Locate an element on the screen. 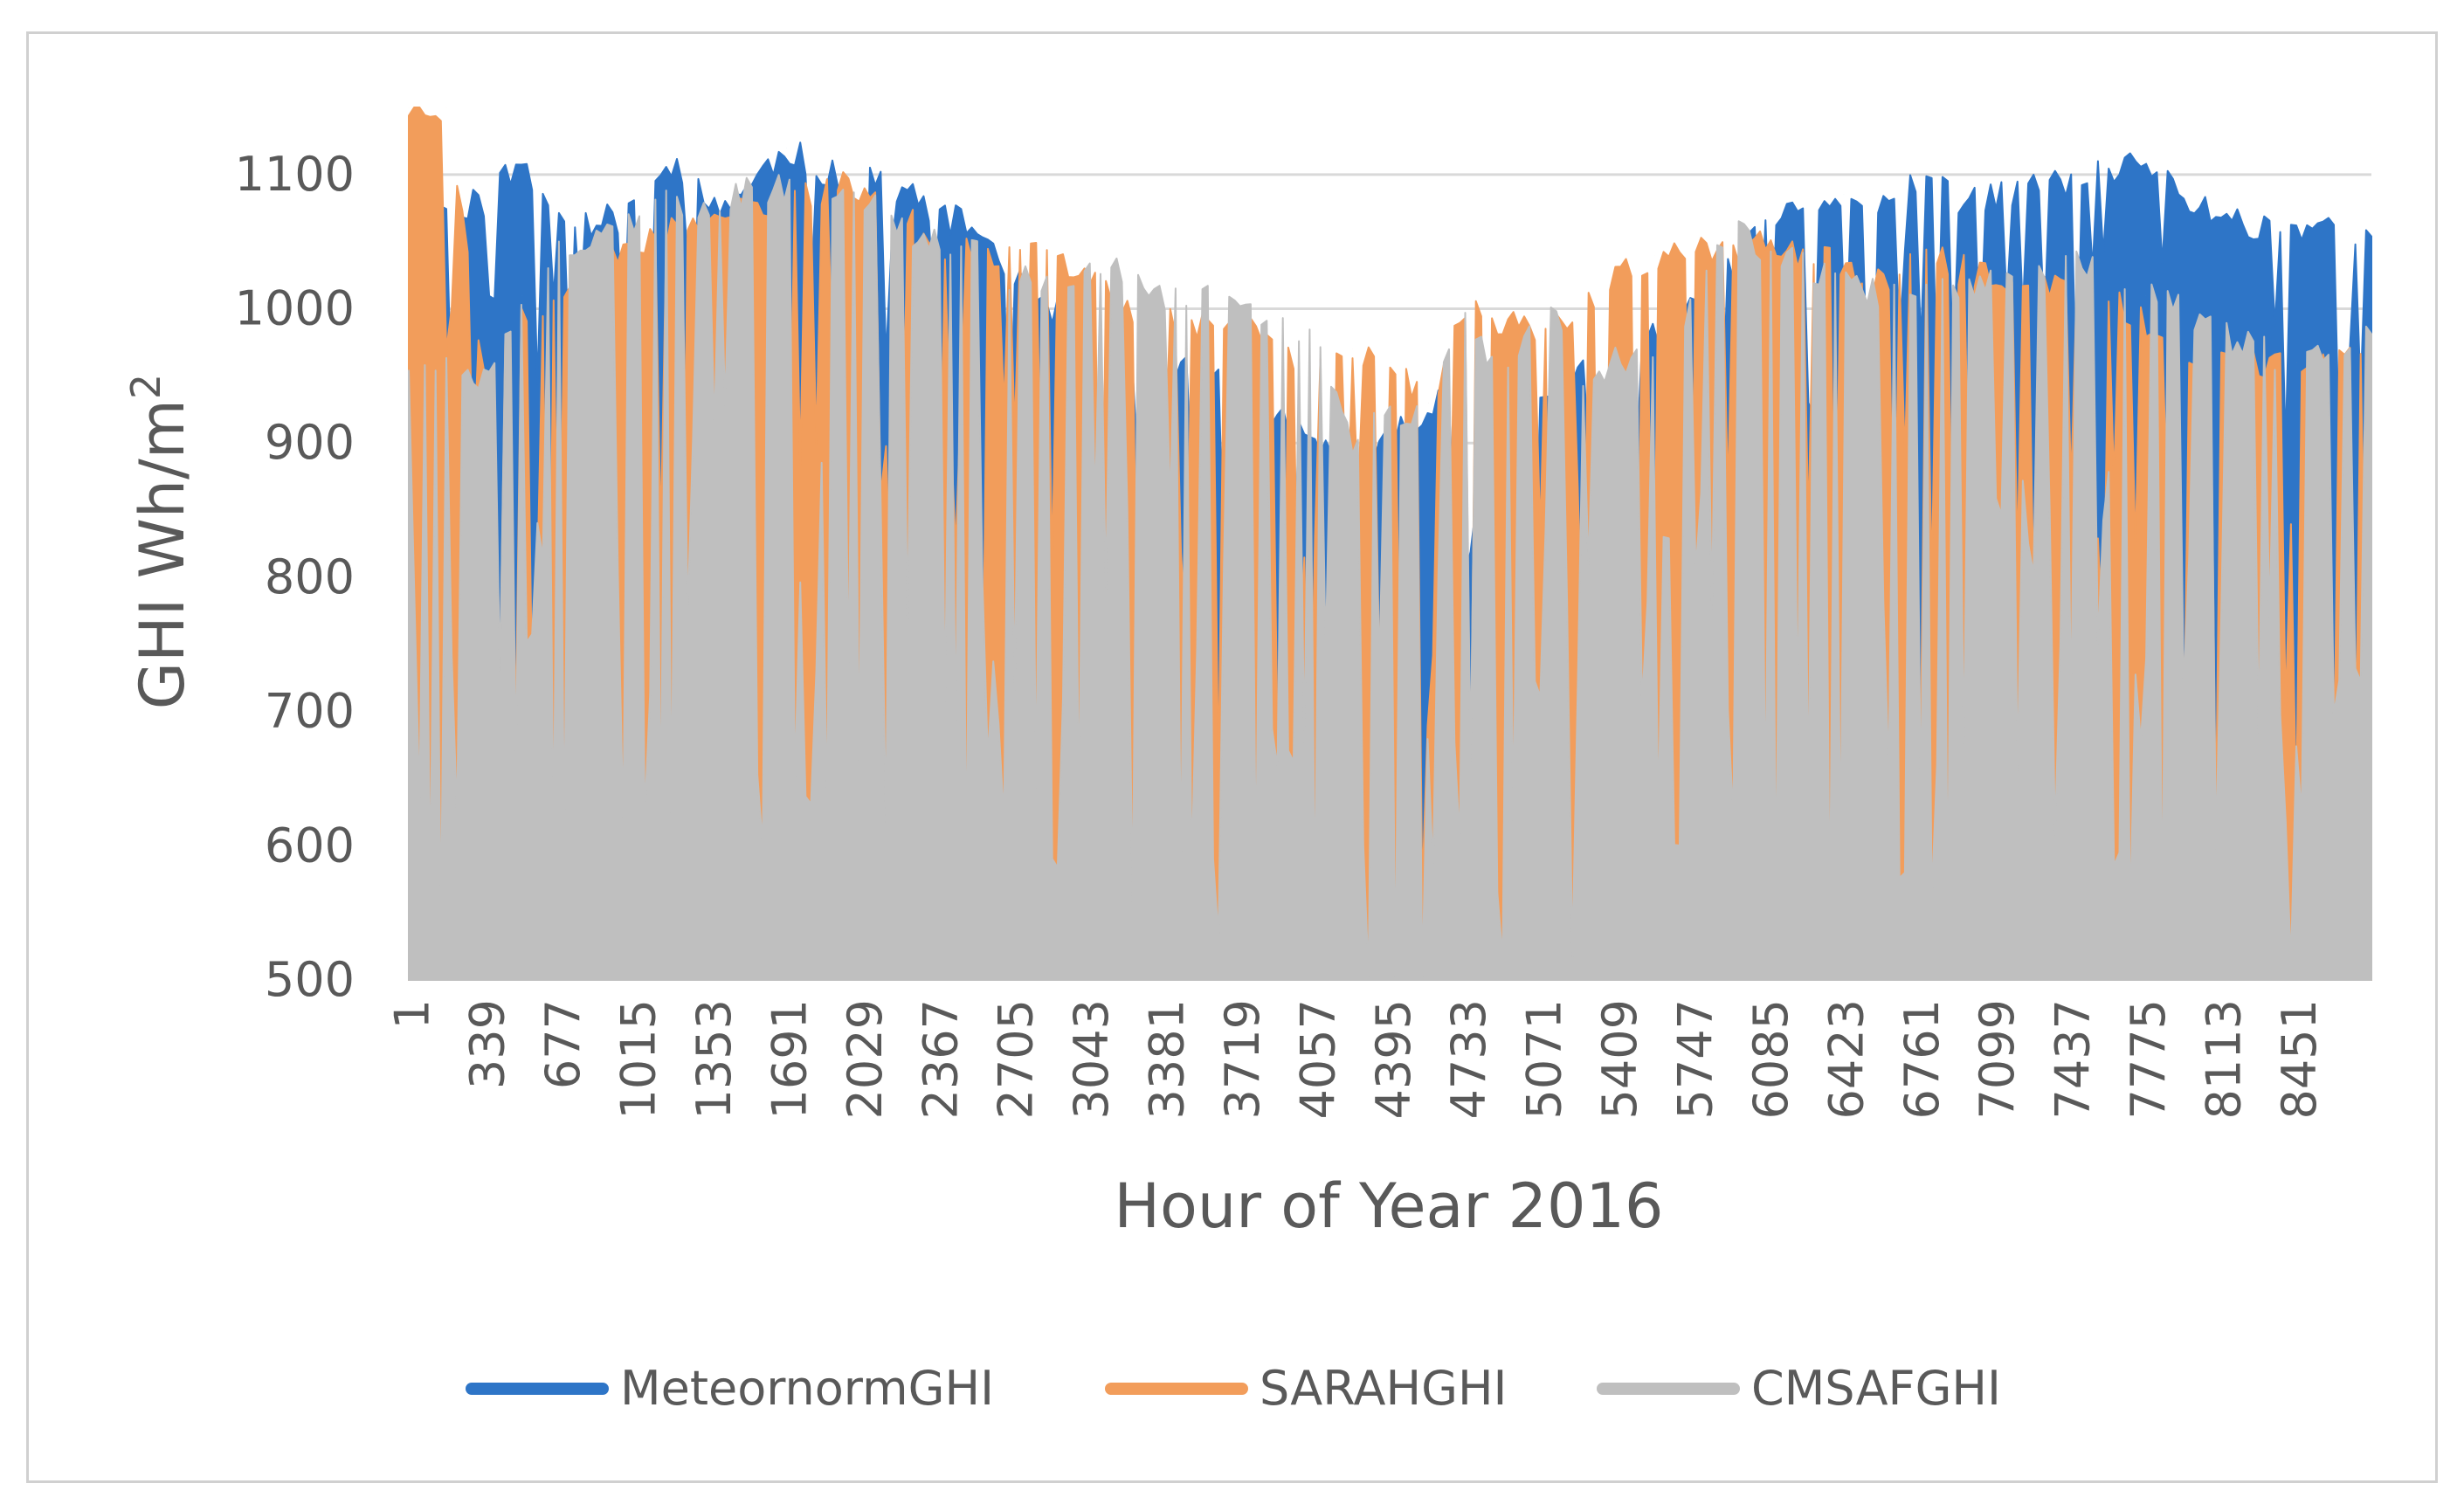  x-tick-label: 3043 is located at coordinates (1091, 1059).